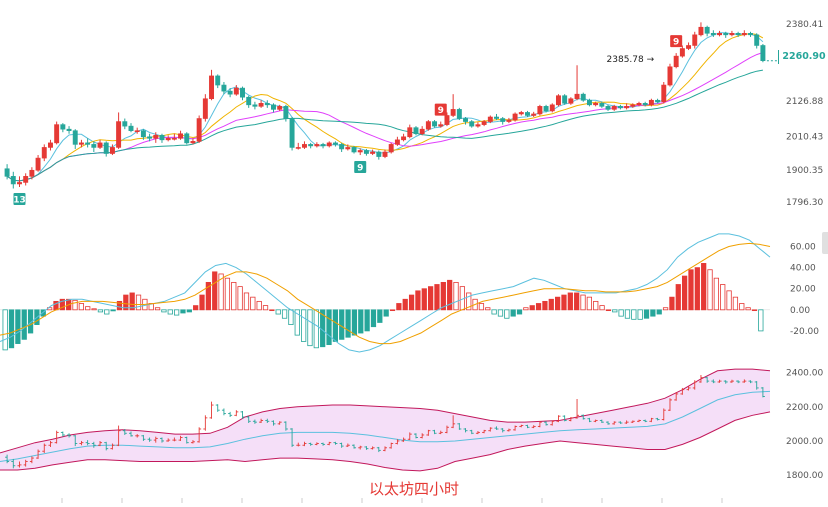 This screenshot has width=828, height=507. I want to click on panel-collapse-handle, so click(825, 243).